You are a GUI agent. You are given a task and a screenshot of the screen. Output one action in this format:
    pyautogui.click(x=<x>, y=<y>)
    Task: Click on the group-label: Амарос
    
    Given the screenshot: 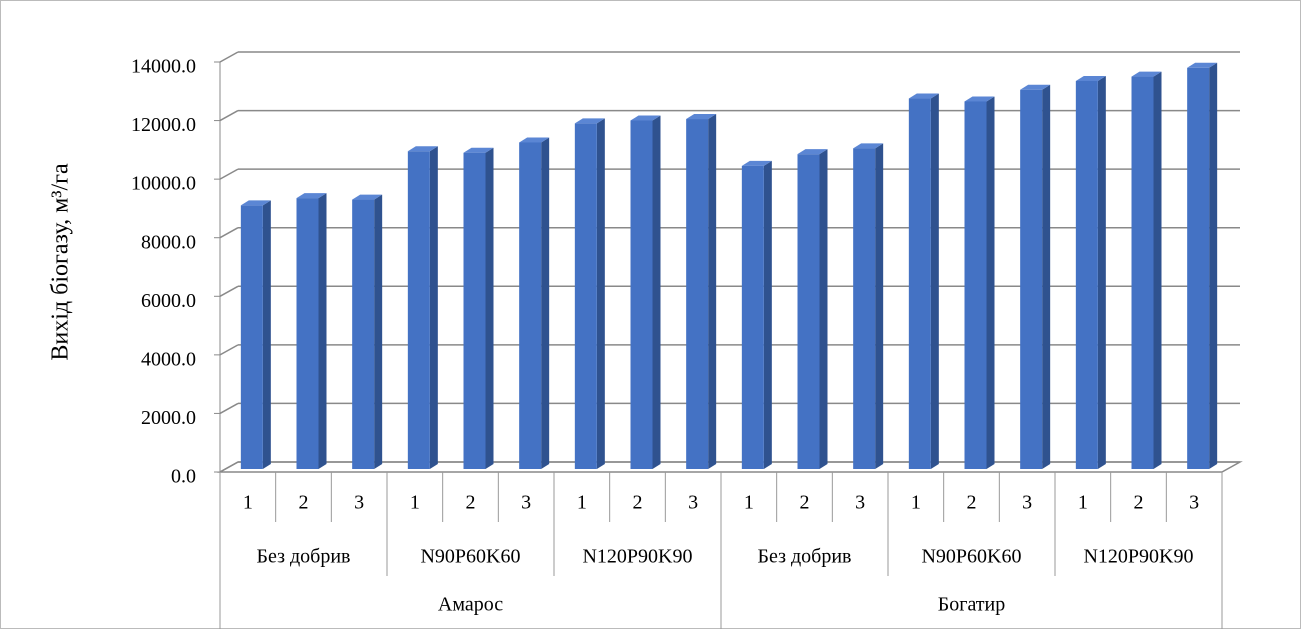 What is the action you would take?
    pyautogui.click(x=470, y=605)
    